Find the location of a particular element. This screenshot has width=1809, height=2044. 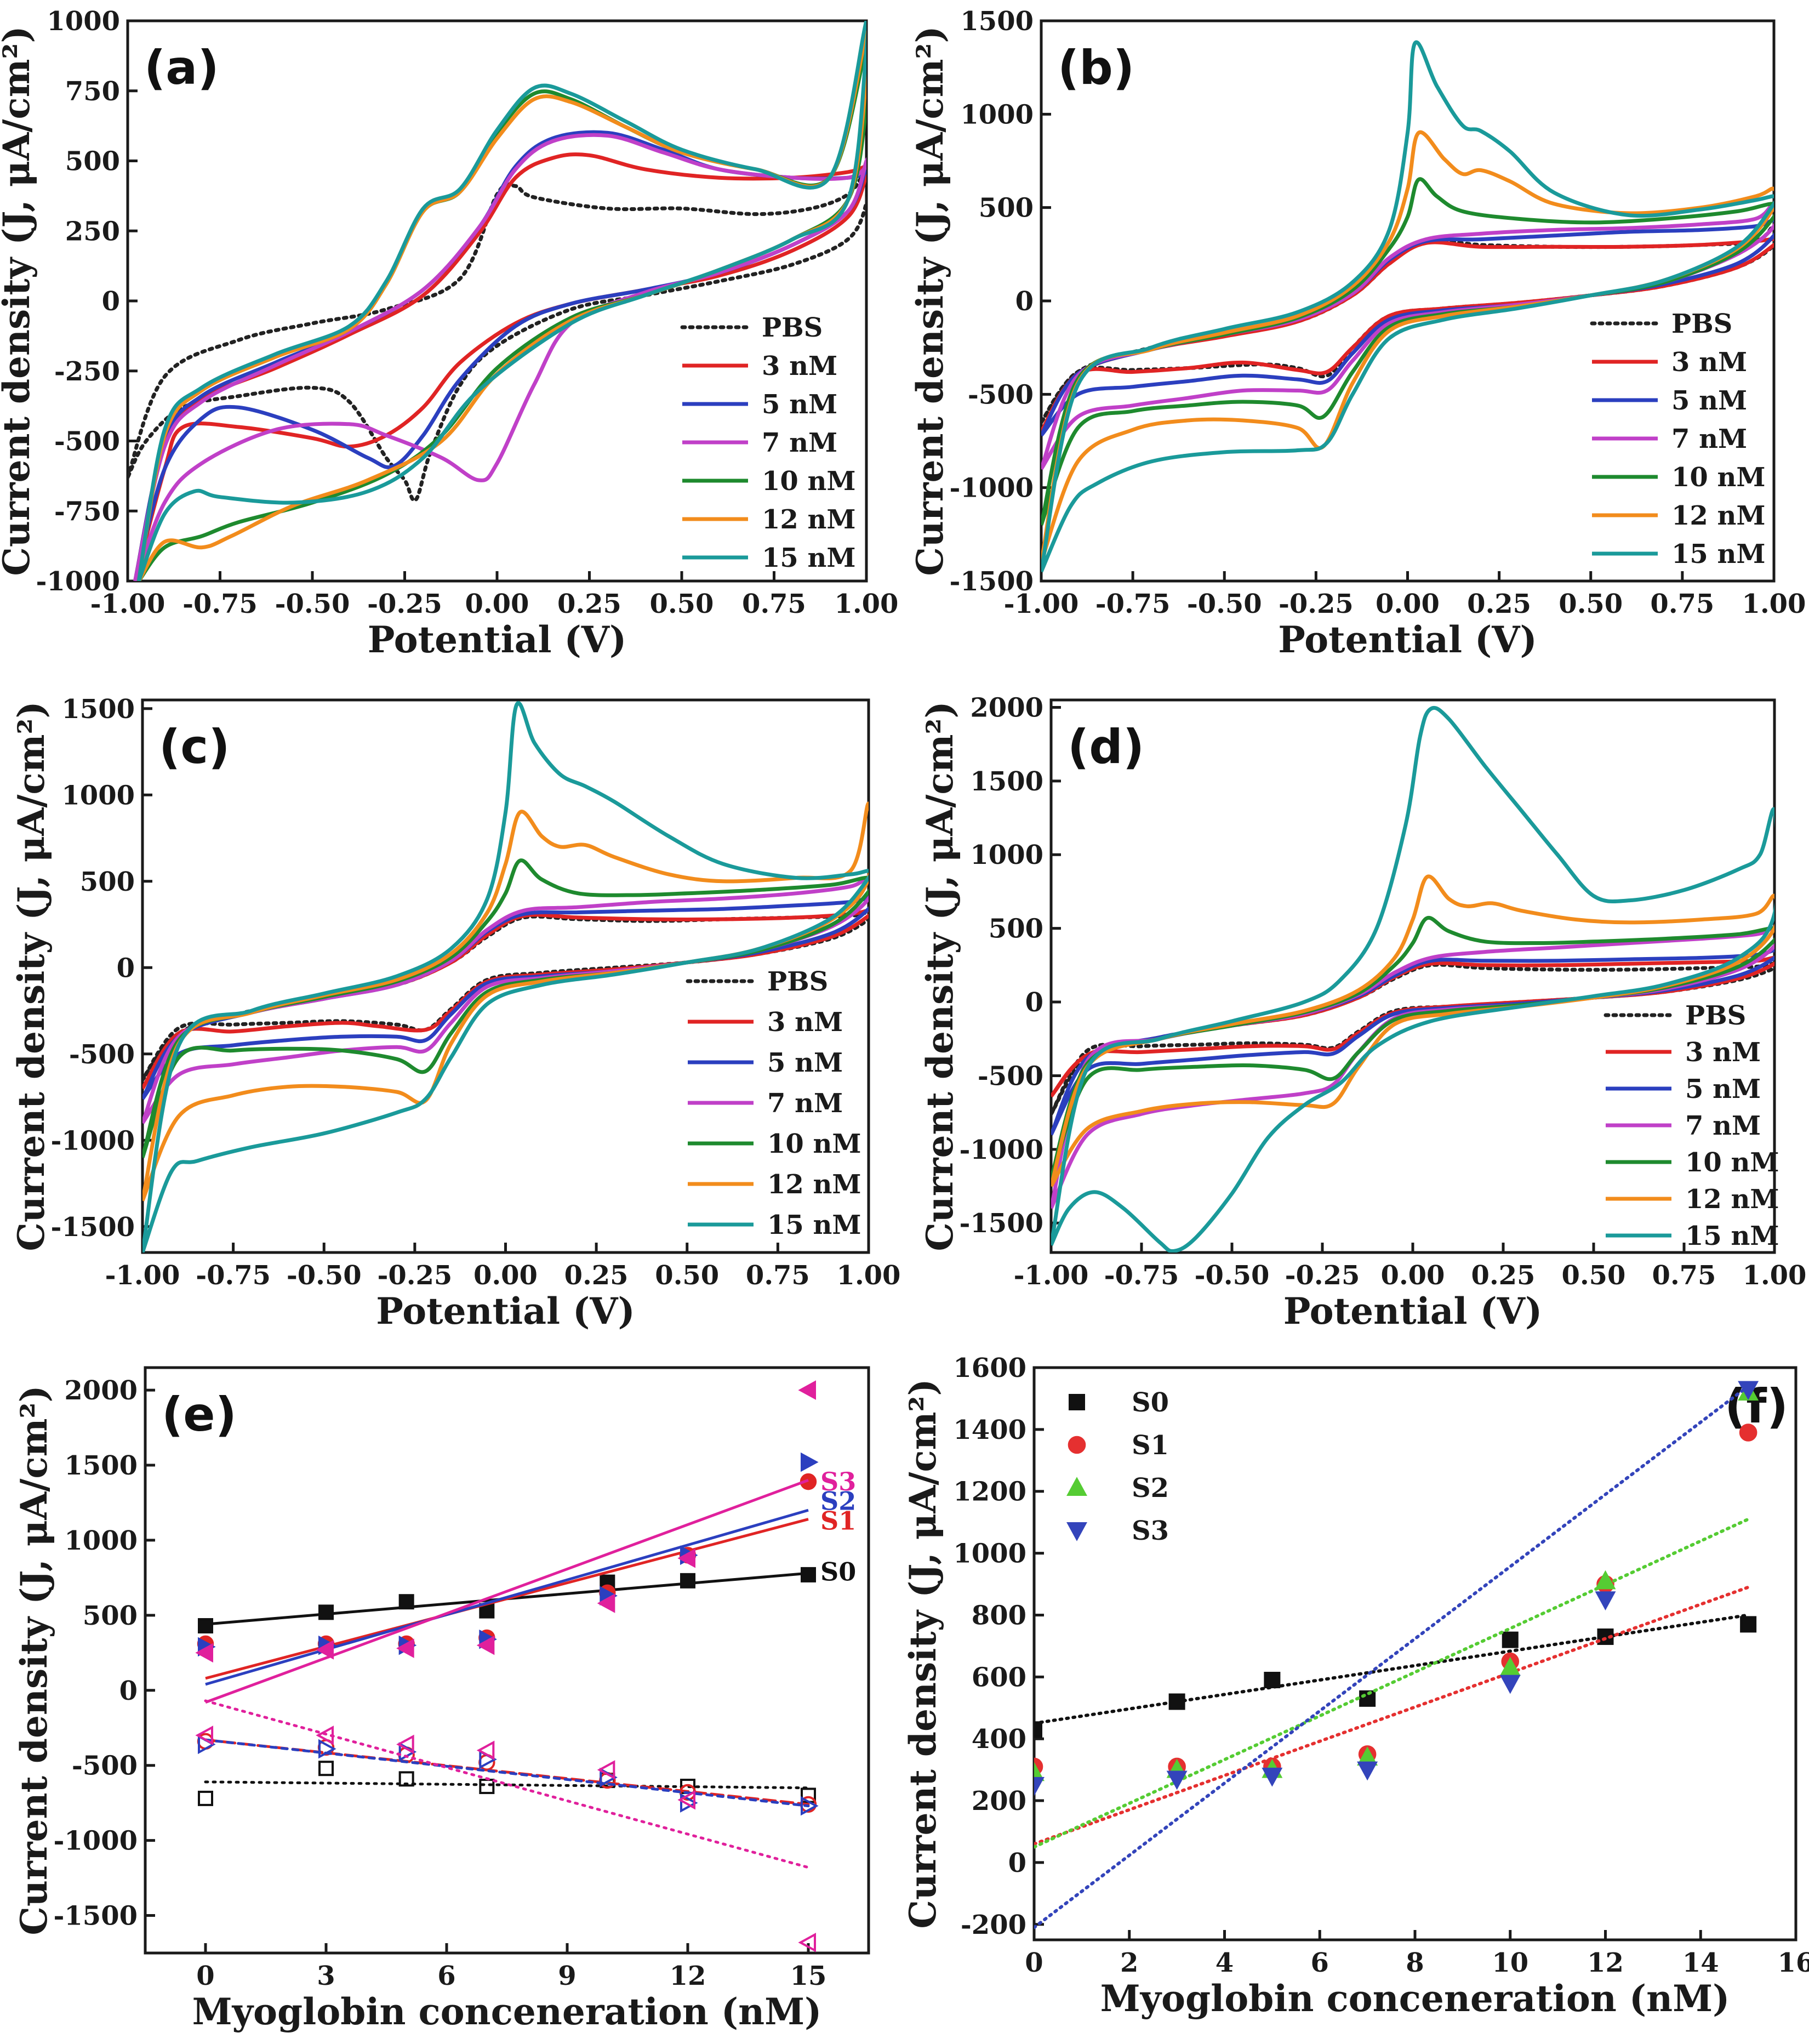

x-tick-label: 9 is located at coordinates (567, 1976).